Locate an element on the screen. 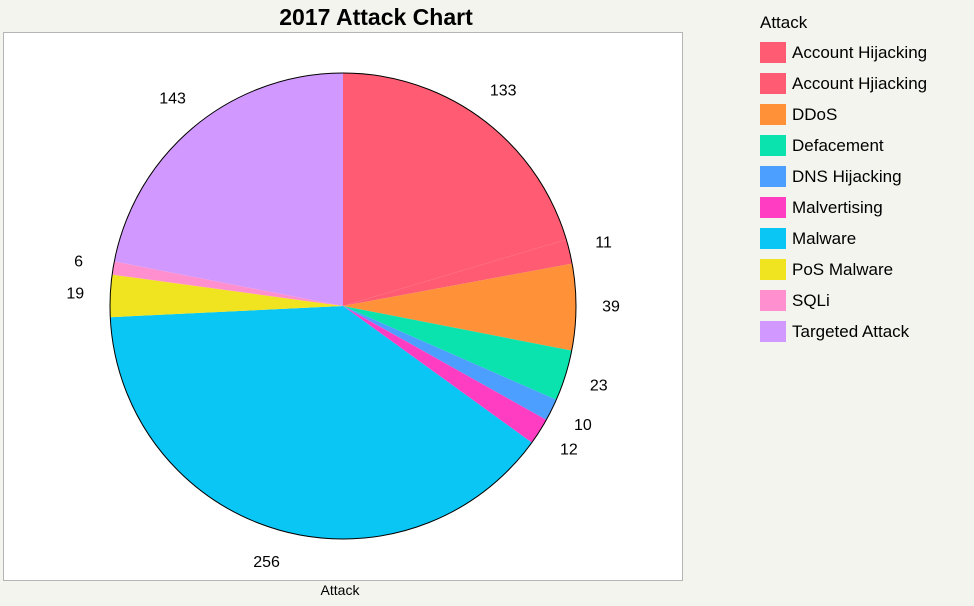 This screenshot has height=606, width=974. legend-title: Attack is located at coordinates (784, 22).